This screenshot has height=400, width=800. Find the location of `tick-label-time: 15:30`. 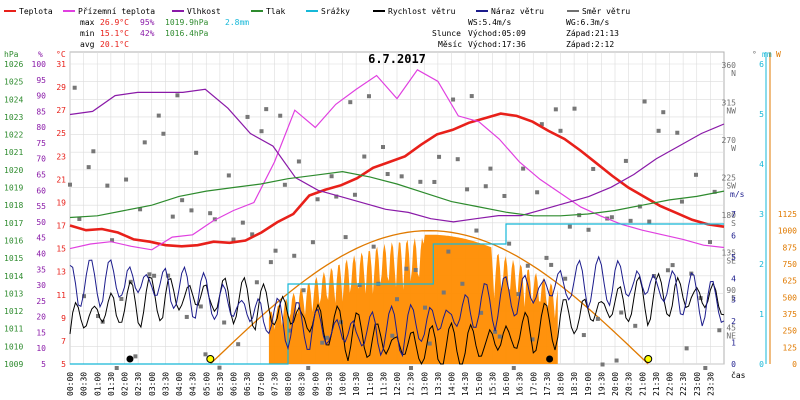

tick-label-time: 15:30 is located at coordinates (492, 384).